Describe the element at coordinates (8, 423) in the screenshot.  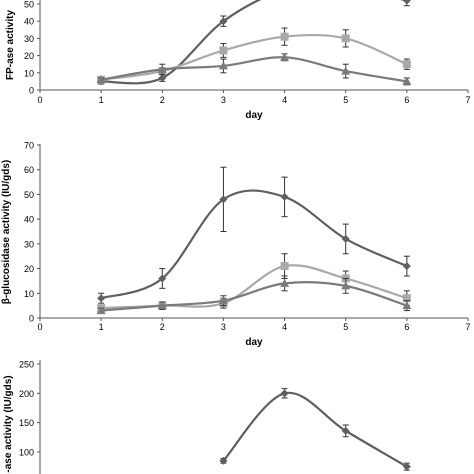
I see `y-axis-label-third-enzyme: -ase activity (IU/gds)` at that location.